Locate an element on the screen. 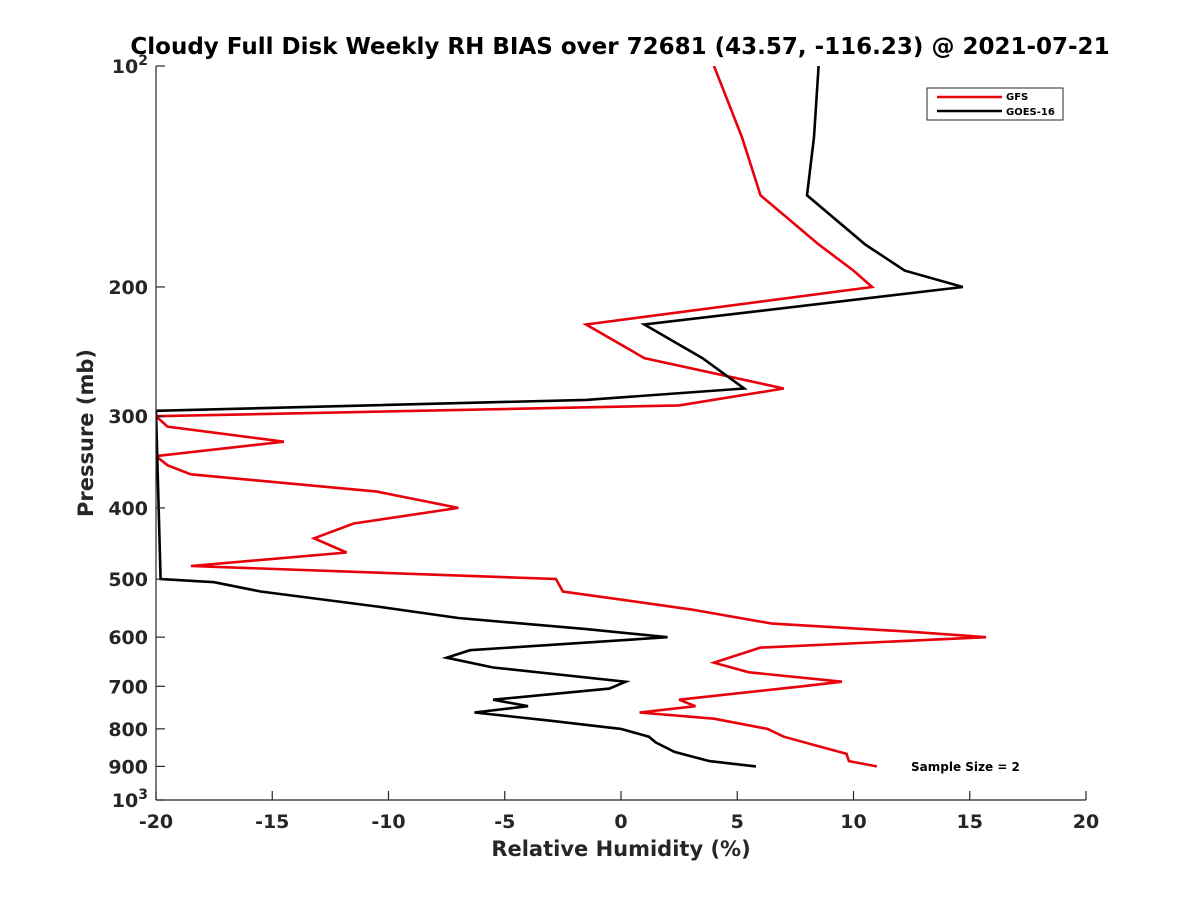 The image size is (1200, 900). x-tick-label: 10 is located at coordinates (853, 822).